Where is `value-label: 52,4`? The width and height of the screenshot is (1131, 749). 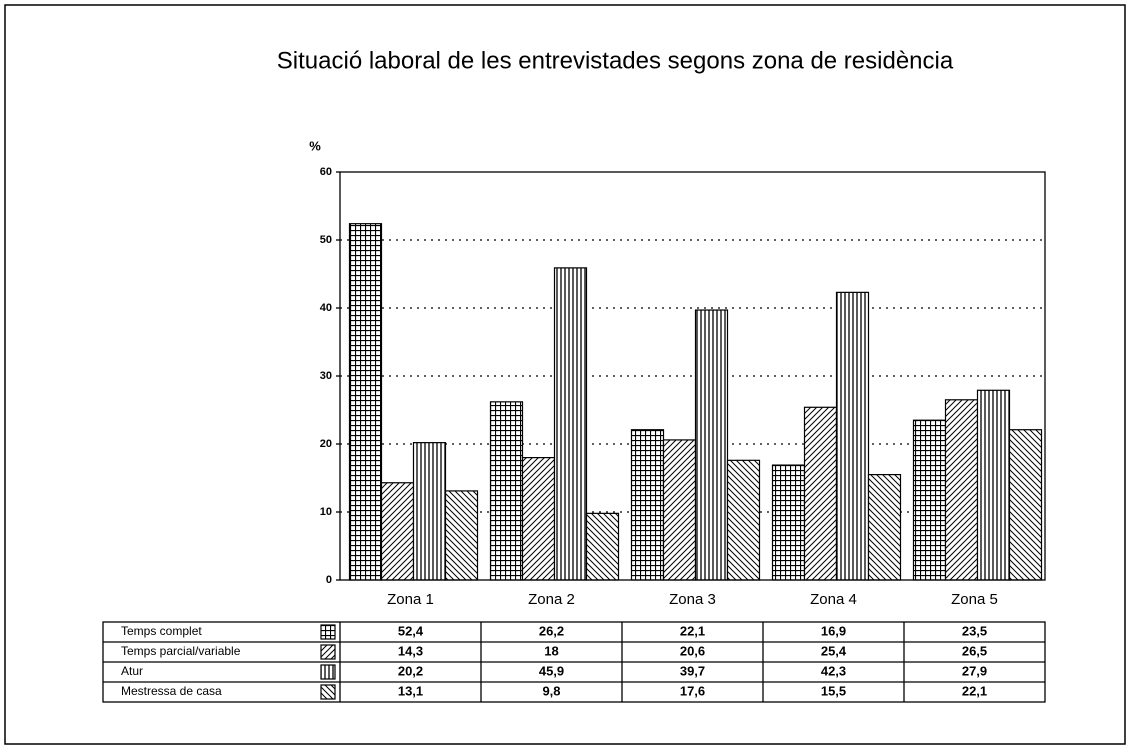
value-label: 52,4 is located at coordinates (411, 630).